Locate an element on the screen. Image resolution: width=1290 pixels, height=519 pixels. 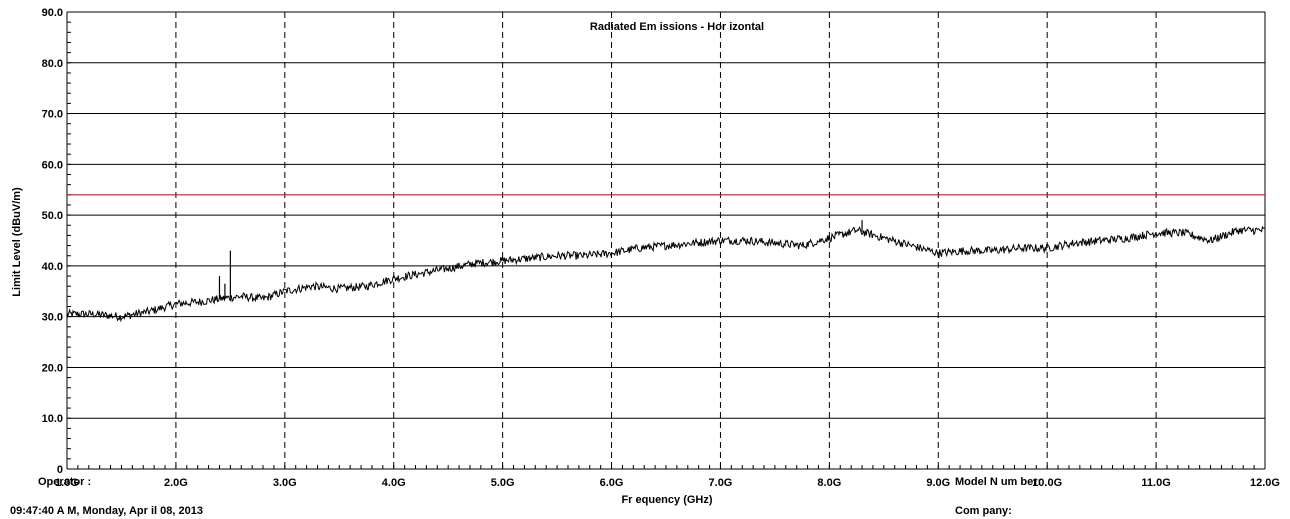
y-tick-label: 60.0 is located at coordinates (52, 165).